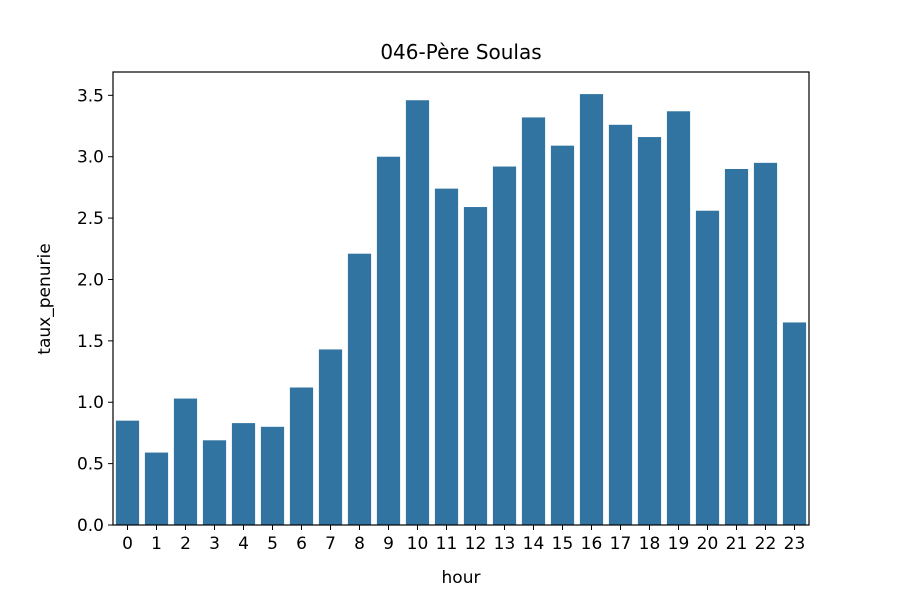 The height and width of the screenshot is (600, 900). Describe the element at coordinates (90, 219) in the screenshot. I see `y-tick-label: 2.5` at that location.